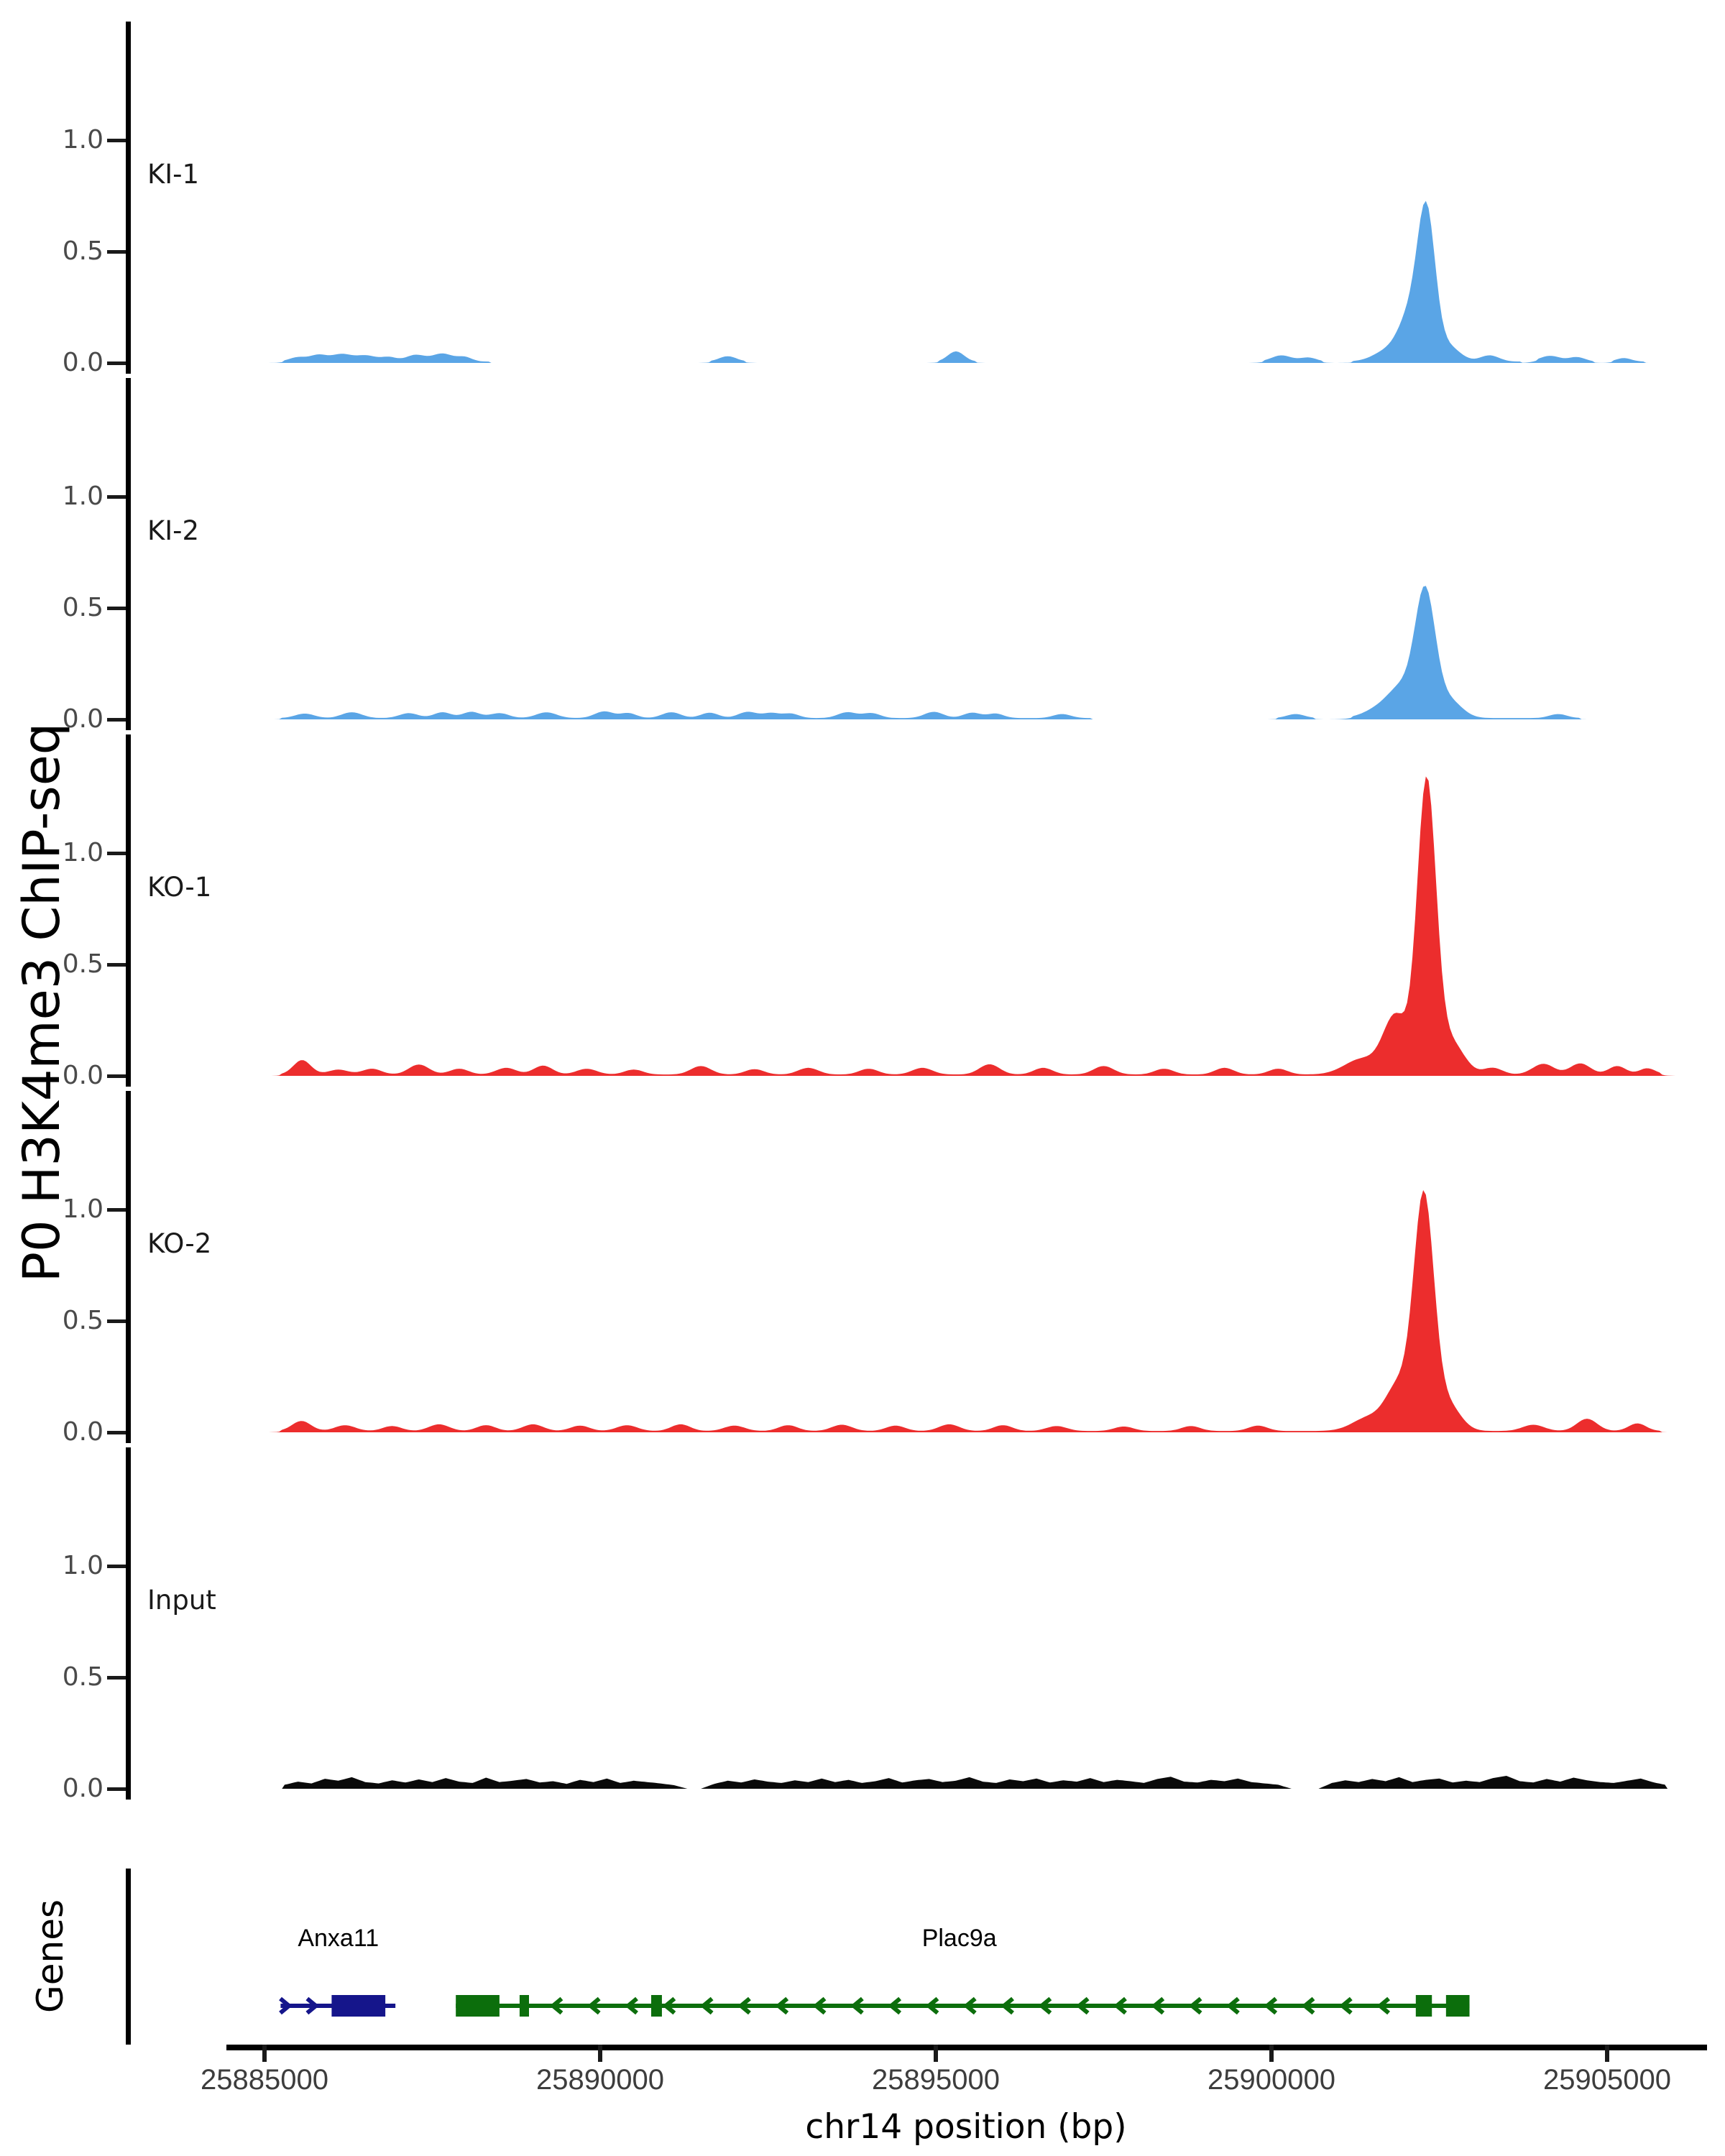 The width and height of the screenshot is (1725, 2156). What do you see at coordinates (83, 964) in the screenshot?
I see `y-tick-label-KO-1-0.5: 0.5` at bounding box center [83, 964].